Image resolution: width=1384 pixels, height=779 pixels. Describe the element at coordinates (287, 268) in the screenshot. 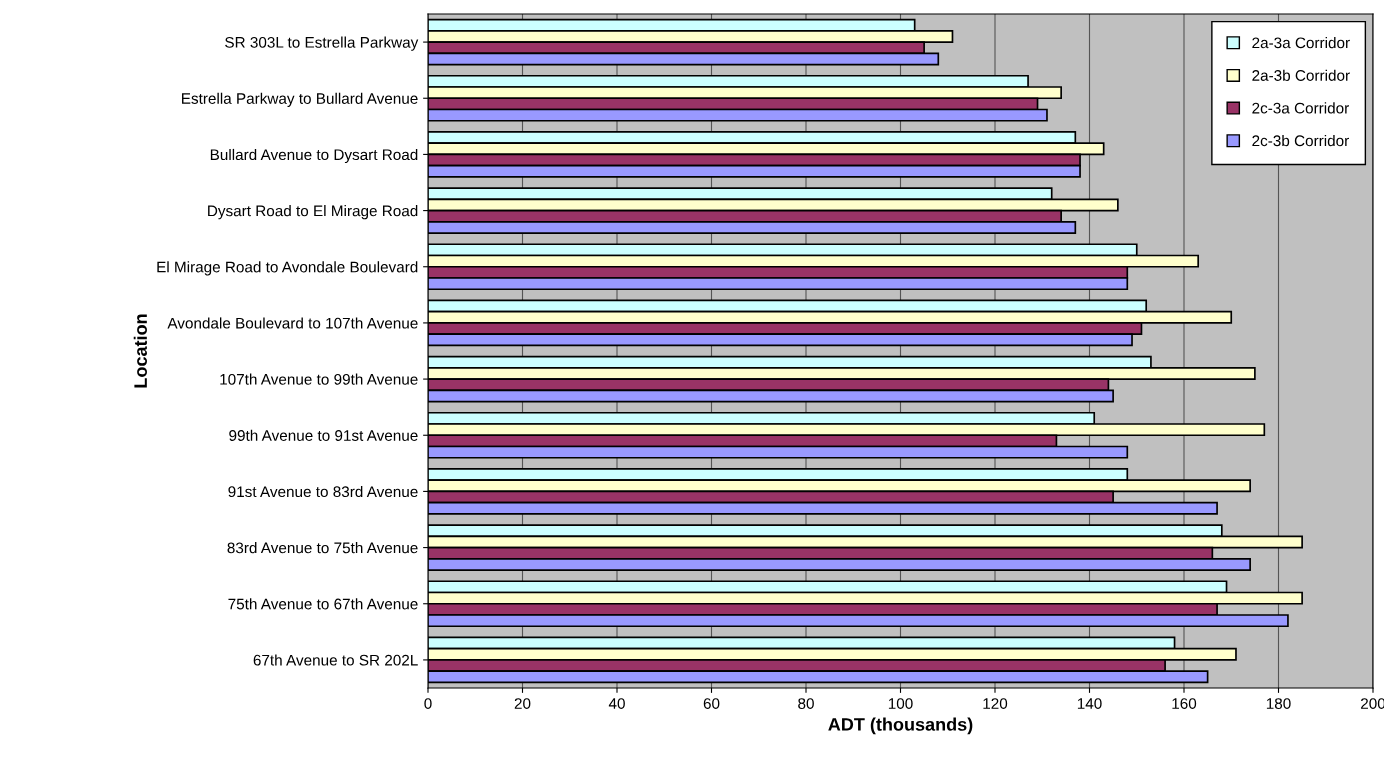

I see `y-tick-label: El Mirage Road to Avondale Boulevard` at that location.